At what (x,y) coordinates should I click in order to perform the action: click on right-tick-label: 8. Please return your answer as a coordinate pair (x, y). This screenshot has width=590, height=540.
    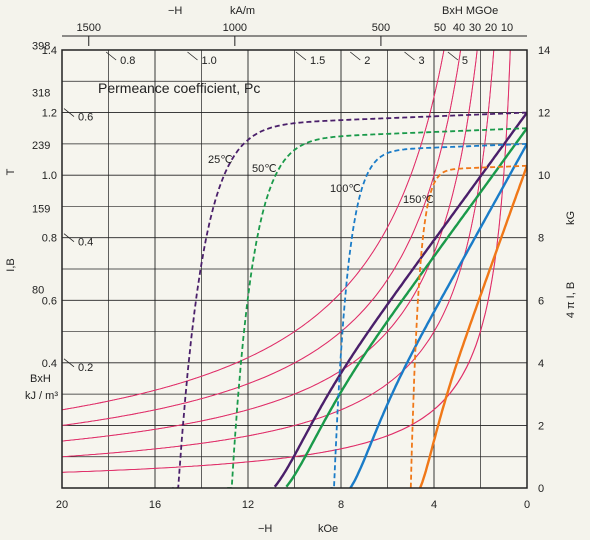
    Looking at the image, I should click on (541, 239).